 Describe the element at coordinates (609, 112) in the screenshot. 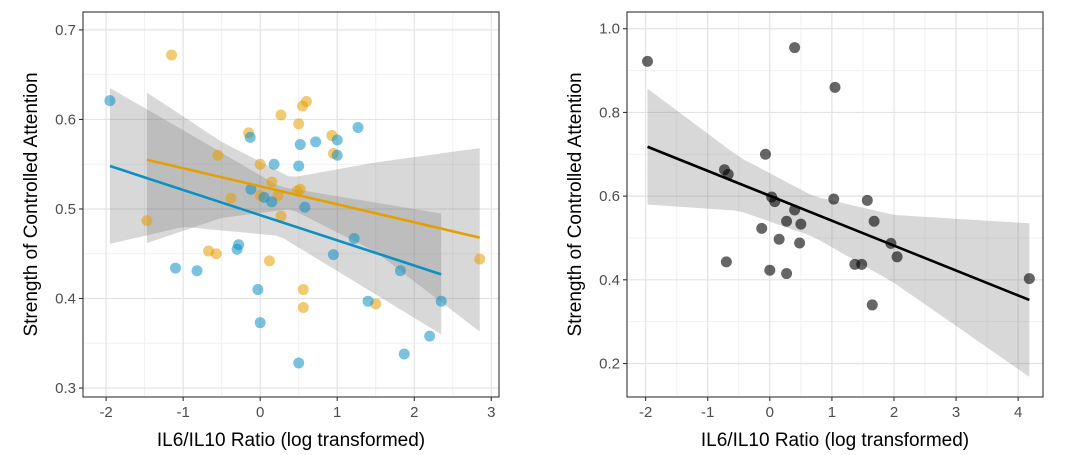

I see `y-tick-label: 0.8` at that location.